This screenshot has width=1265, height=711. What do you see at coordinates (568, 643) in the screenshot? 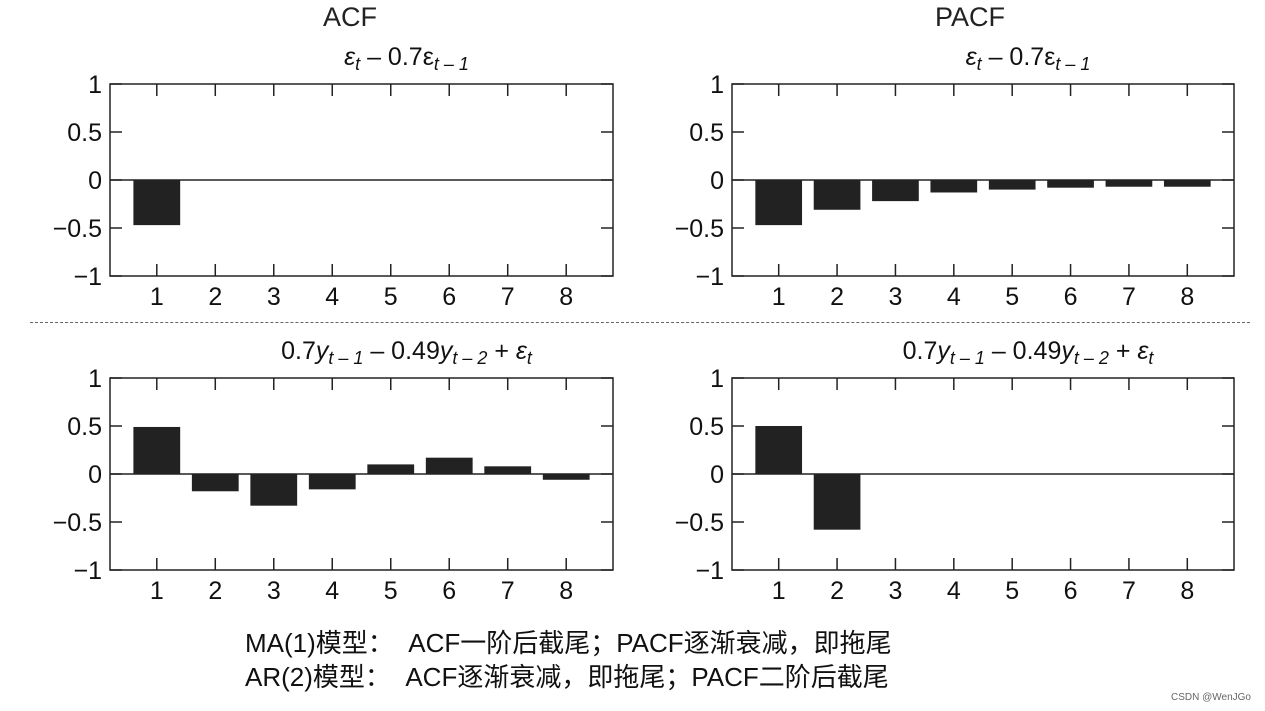
I see `note-ma1: MA(1)模型： ACF一阶后截尾；PACF逐渐衰减，即拖尾` at bounding box center [568, 643].